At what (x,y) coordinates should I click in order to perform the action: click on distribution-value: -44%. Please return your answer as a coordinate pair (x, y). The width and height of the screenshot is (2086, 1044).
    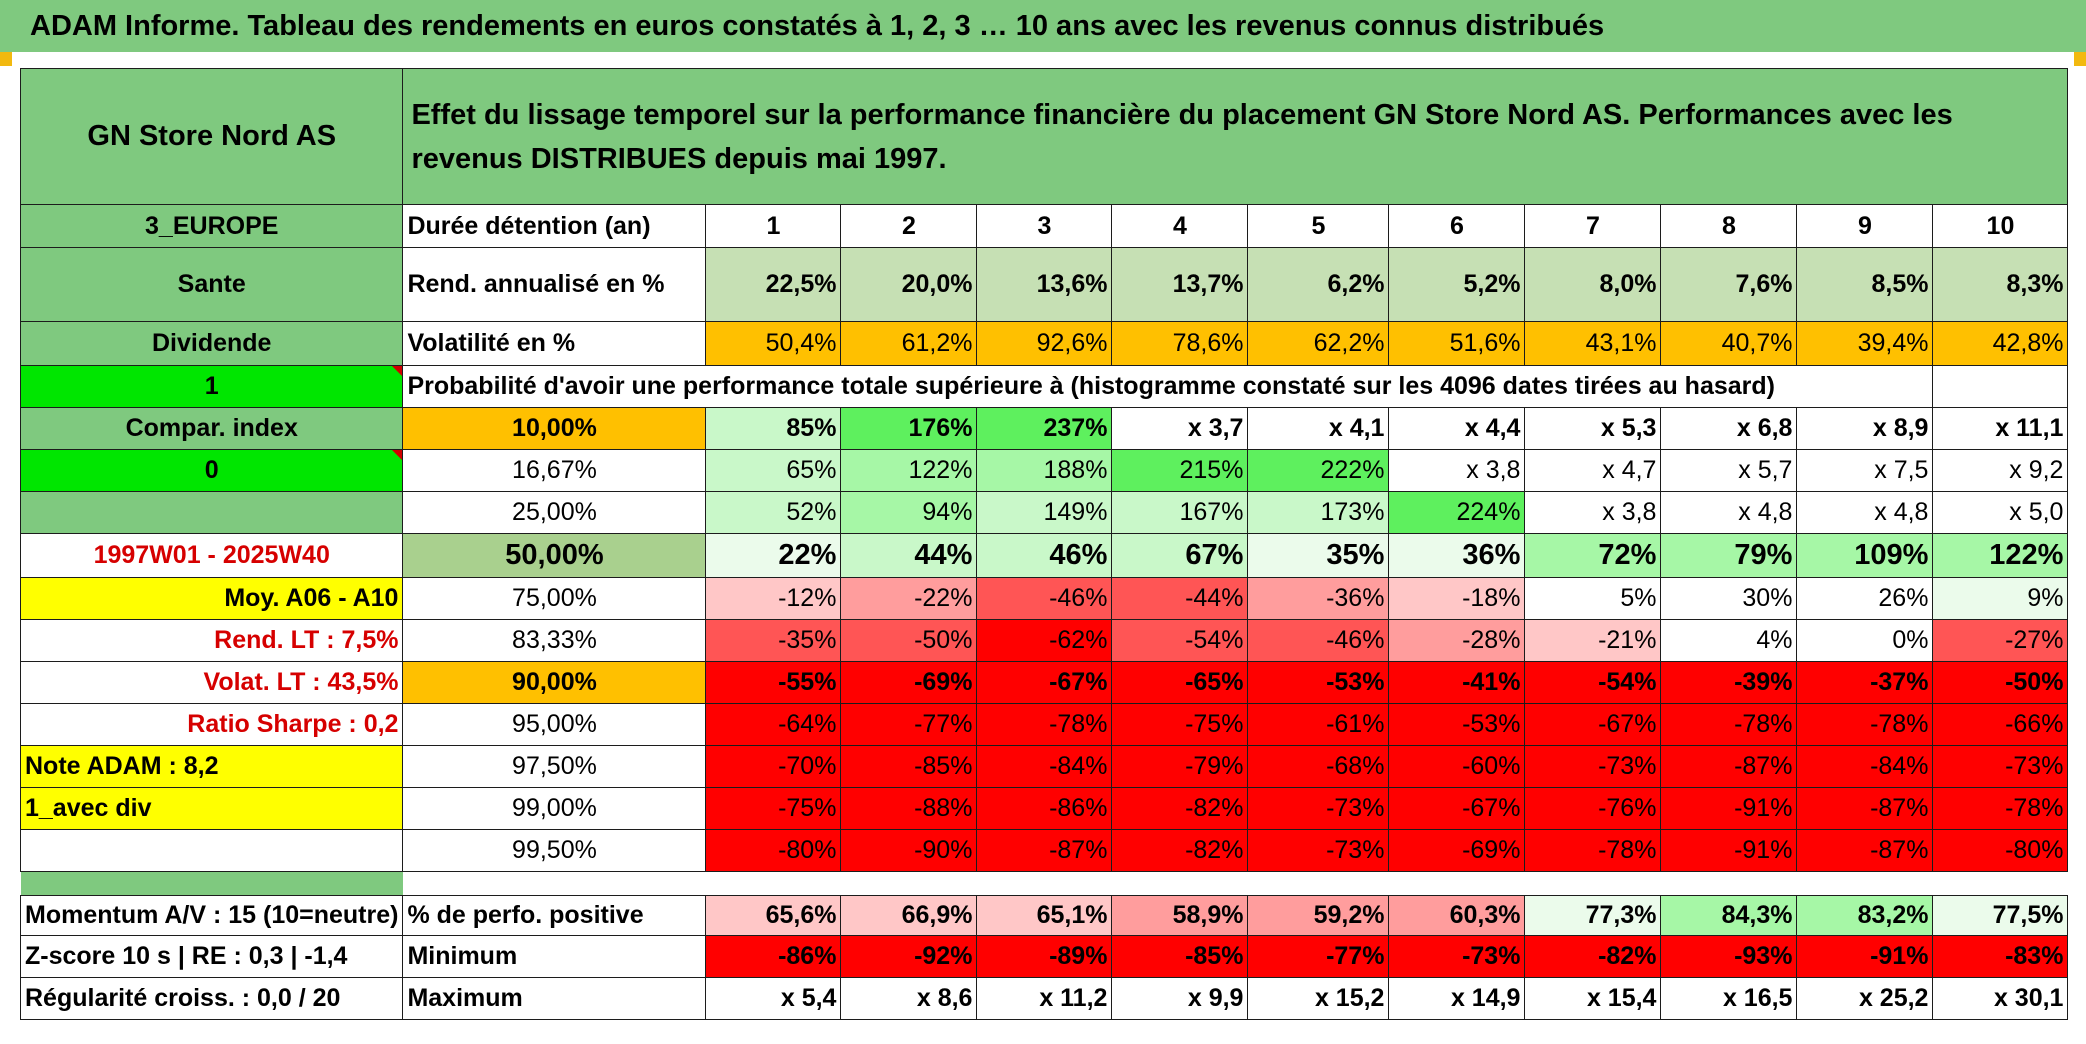
    Looking at the image, I should click on (1180, 598).